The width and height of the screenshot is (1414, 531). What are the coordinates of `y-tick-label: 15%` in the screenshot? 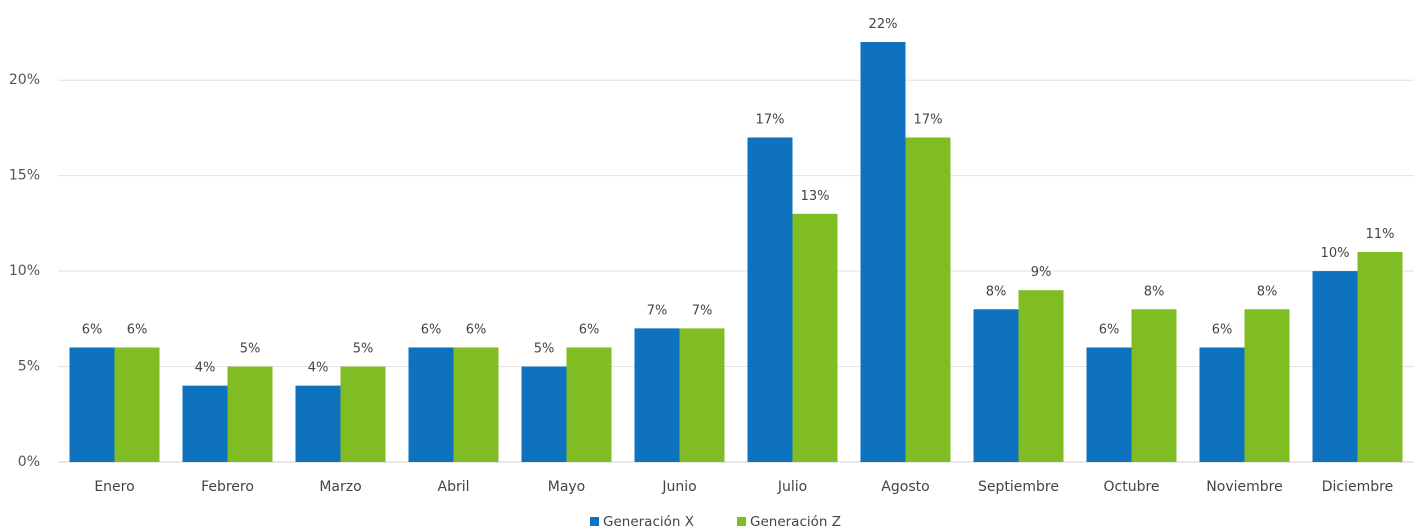 It's located at (24, 176).